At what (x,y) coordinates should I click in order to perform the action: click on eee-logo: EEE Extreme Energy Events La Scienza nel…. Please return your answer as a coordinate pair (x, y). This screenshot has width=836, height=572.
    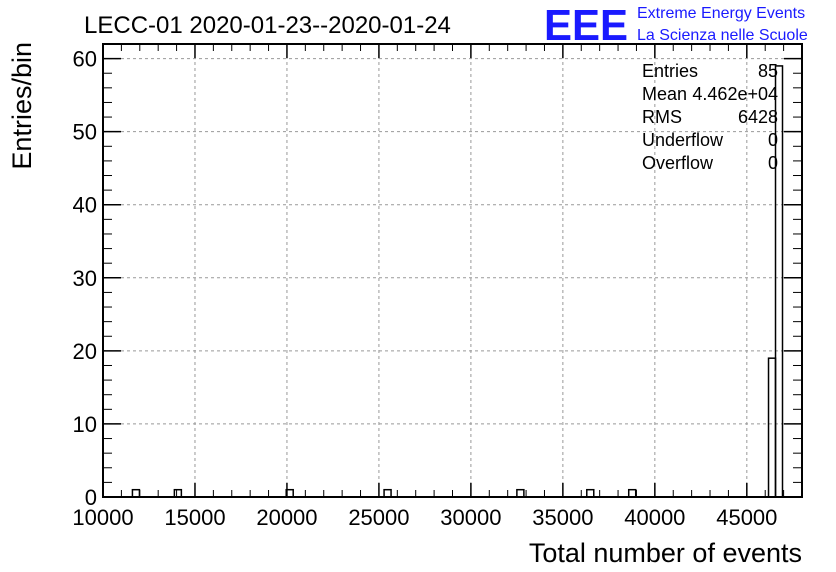
    Looking at the image, I should click on (676, 25).